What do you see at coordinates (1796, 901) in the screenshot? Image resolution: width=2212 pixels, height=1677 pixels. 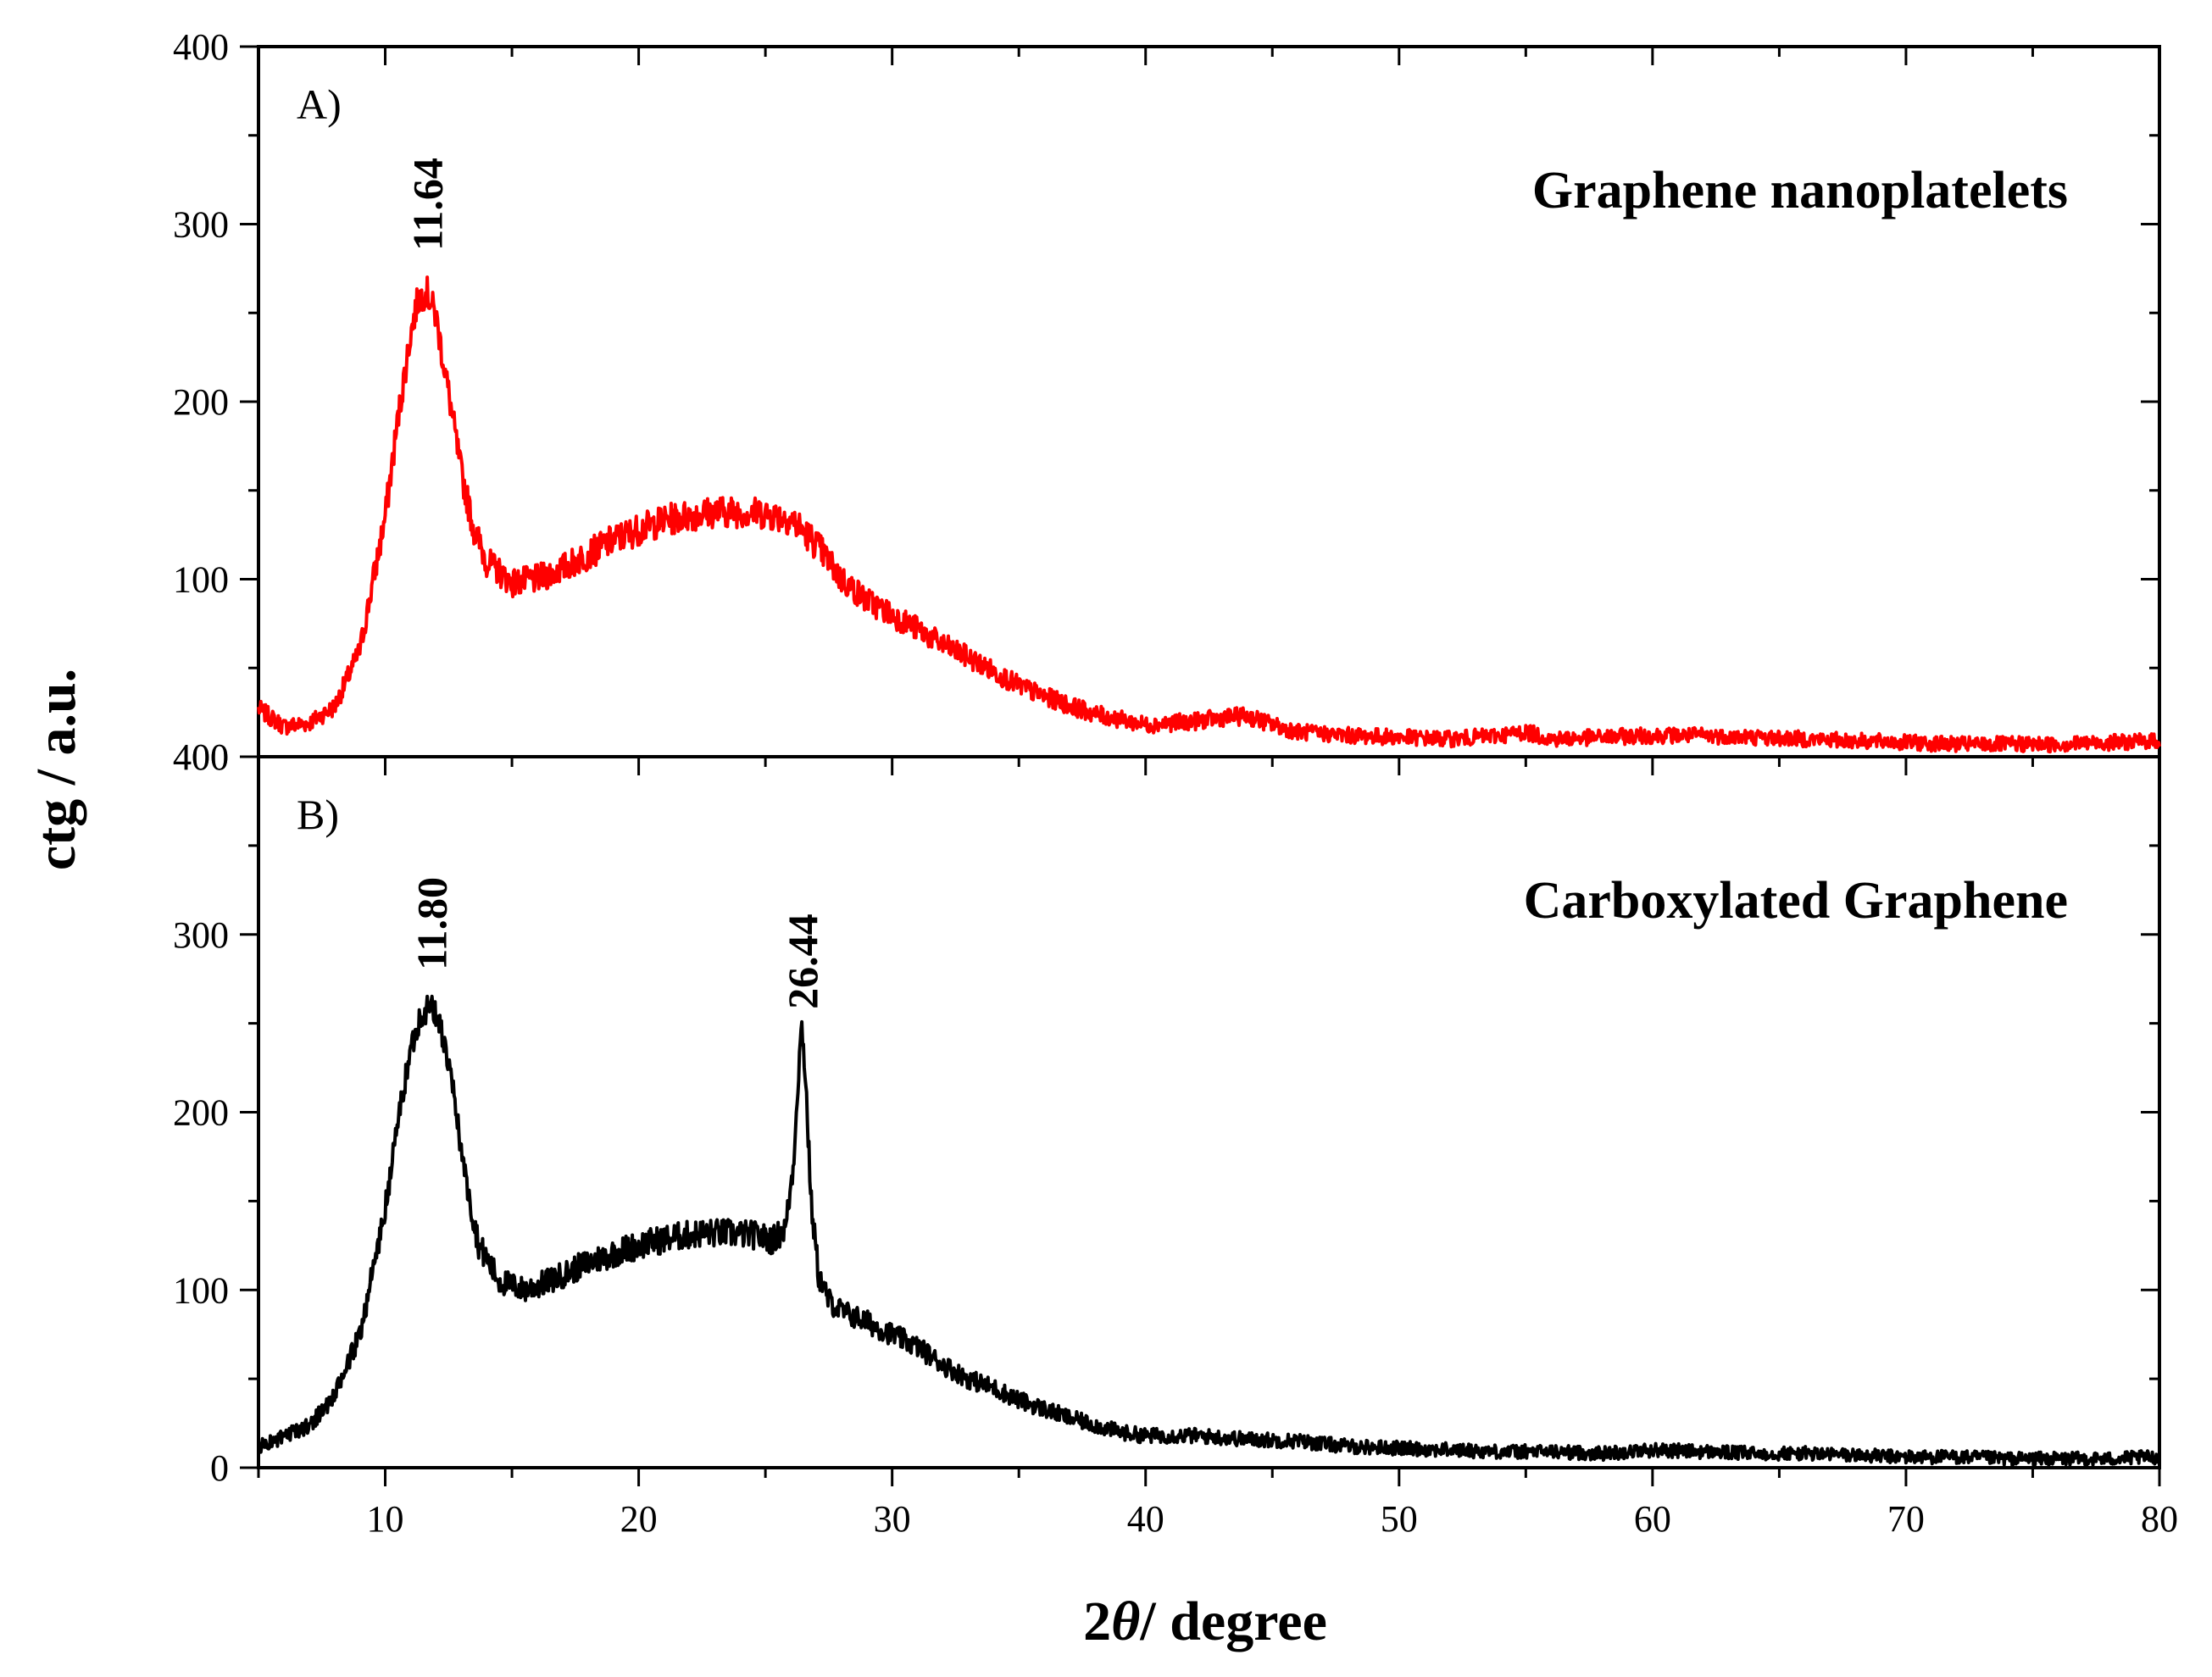 I see `panel-title: Carboxylated Graphene` at bounding box center [1796, 901].